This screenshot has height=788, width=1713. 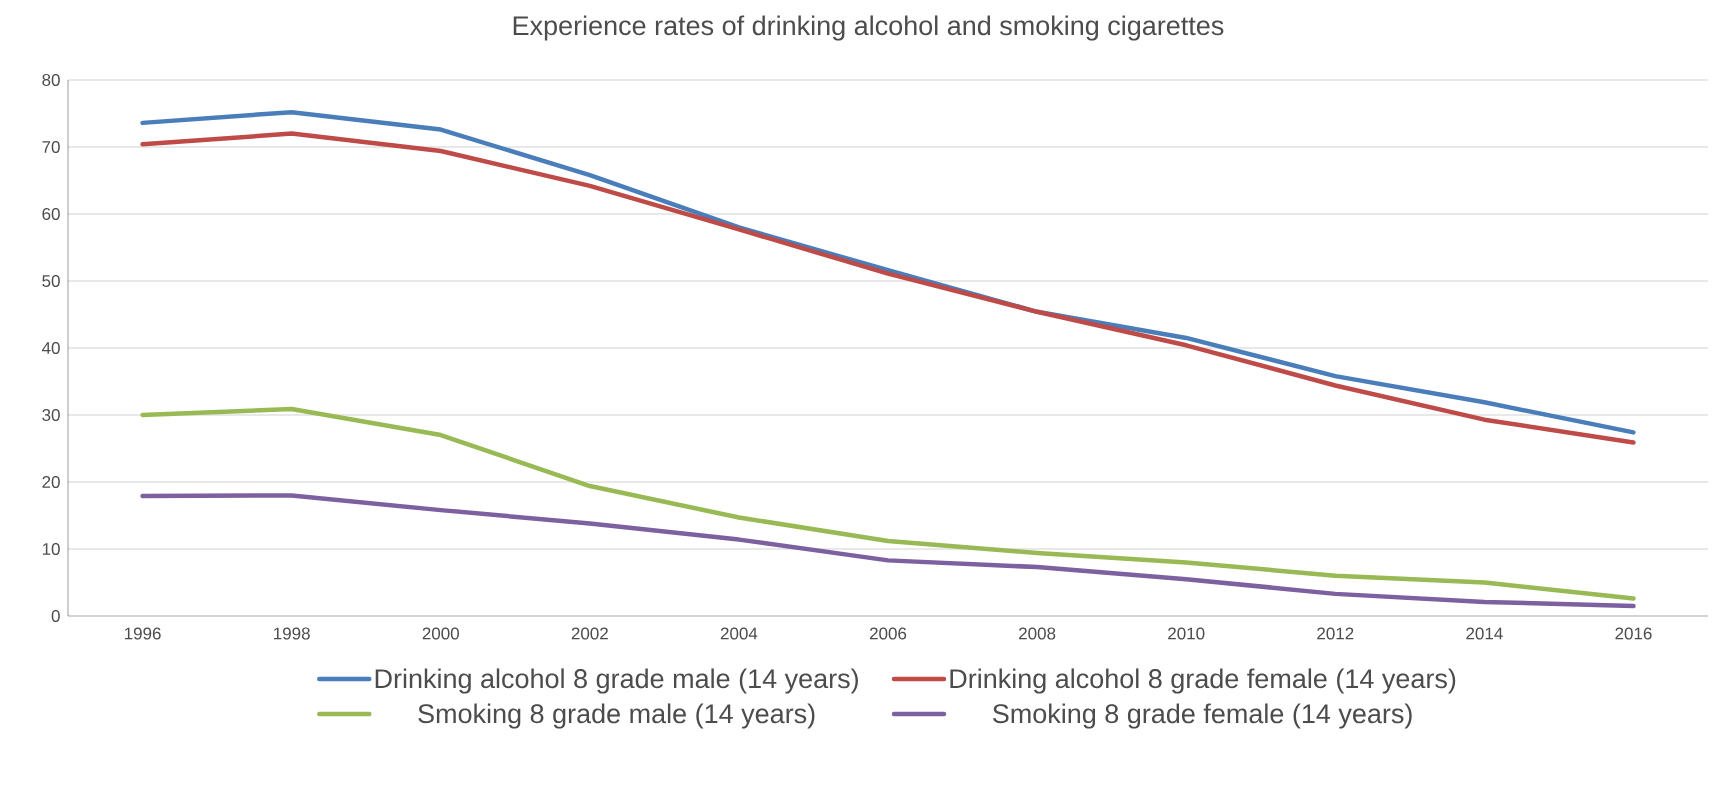 I want to click on x-tick-label: 2012, so click(x=1335, y=633).